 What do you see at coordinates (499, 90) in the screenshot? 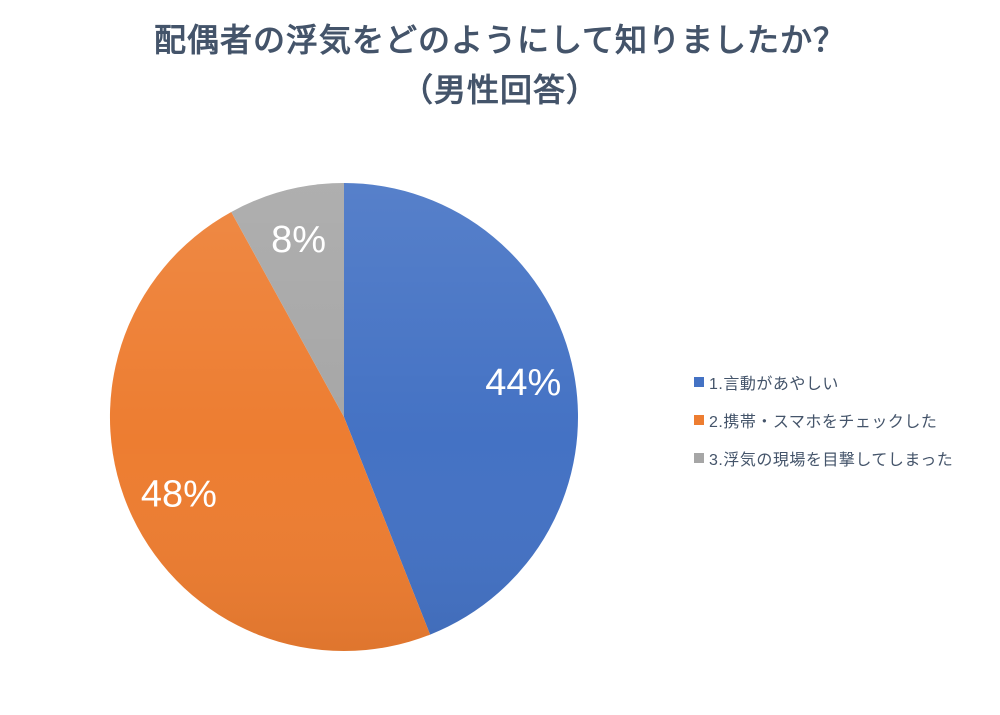
I see `chart-title-line2: （男性回答）` at bounding box center [499, 90].